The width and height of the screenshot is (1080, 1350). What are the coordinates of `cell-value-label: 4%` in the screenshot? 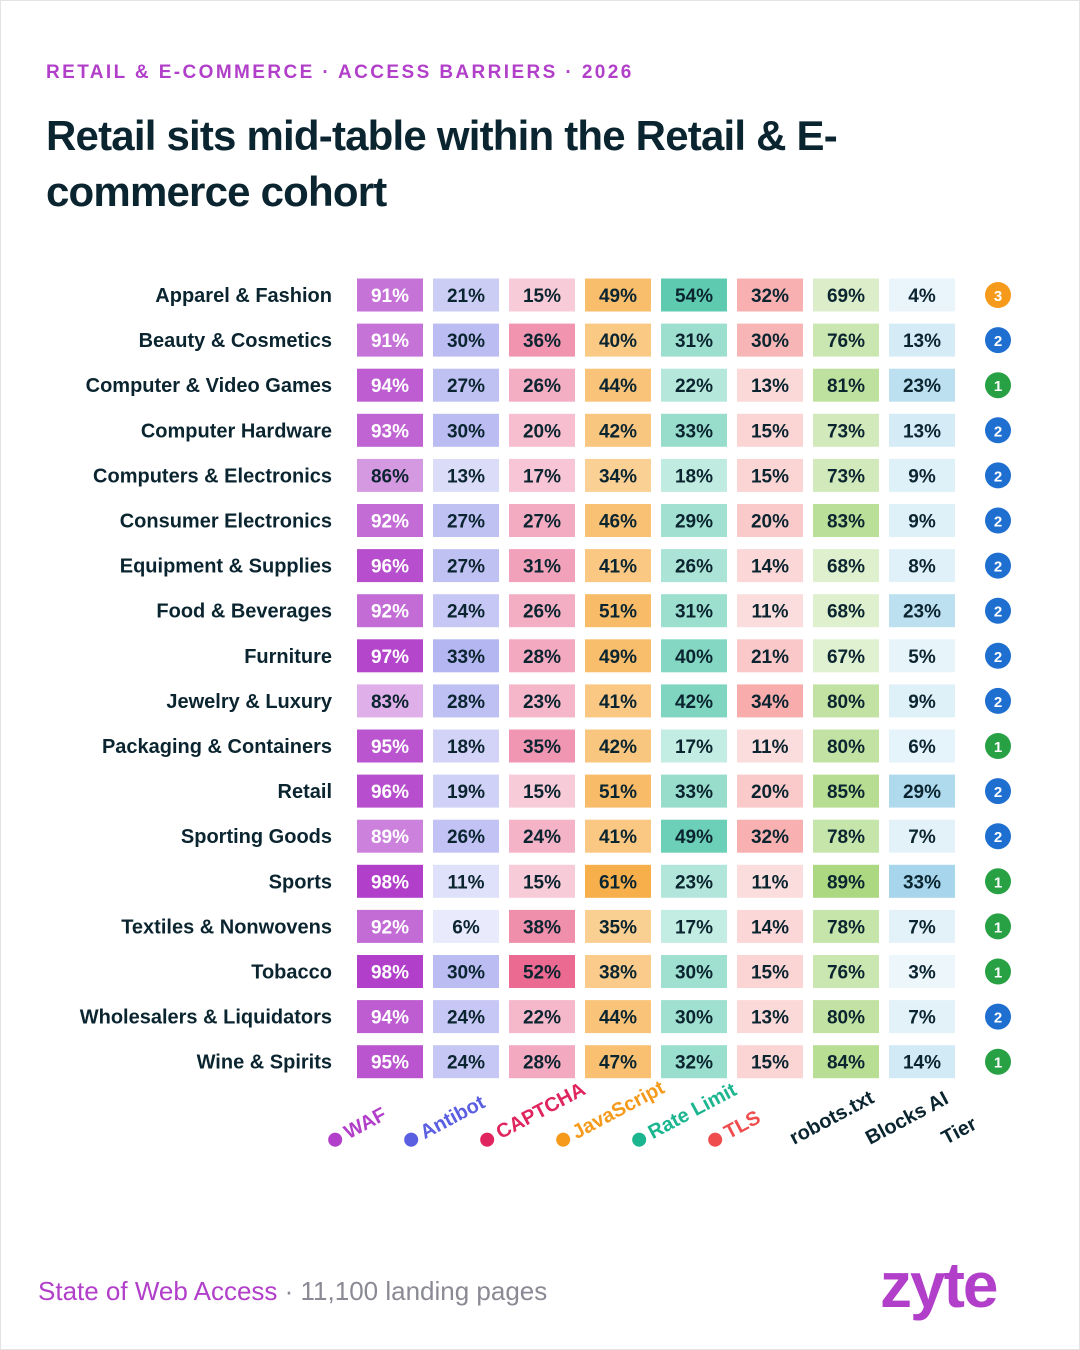 It's located at (922, 296).